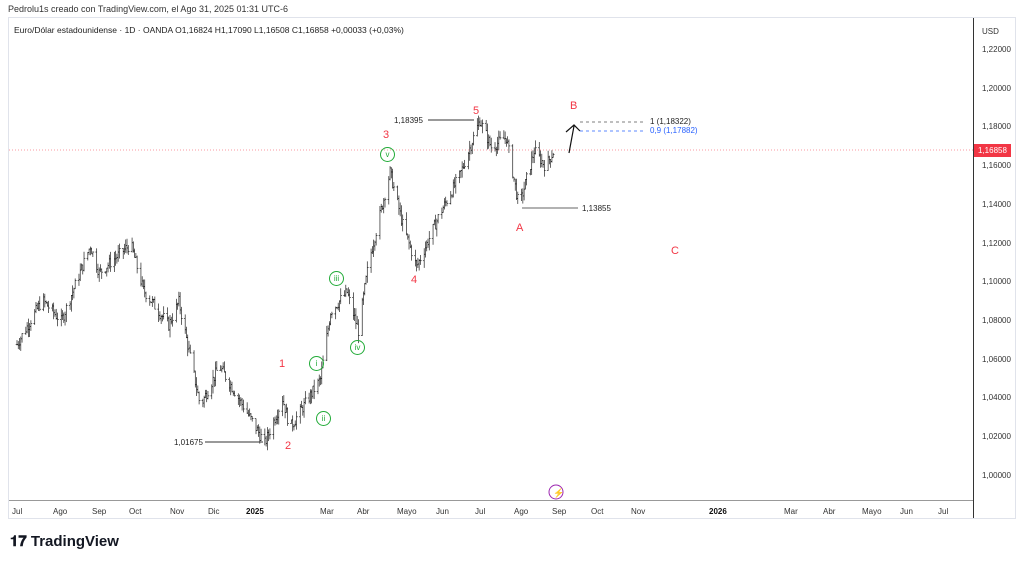  What do you see at coordinates (906, 511) in the screenshot?
I see `time-tick-label: Jun` at bounding box center [906, 511].